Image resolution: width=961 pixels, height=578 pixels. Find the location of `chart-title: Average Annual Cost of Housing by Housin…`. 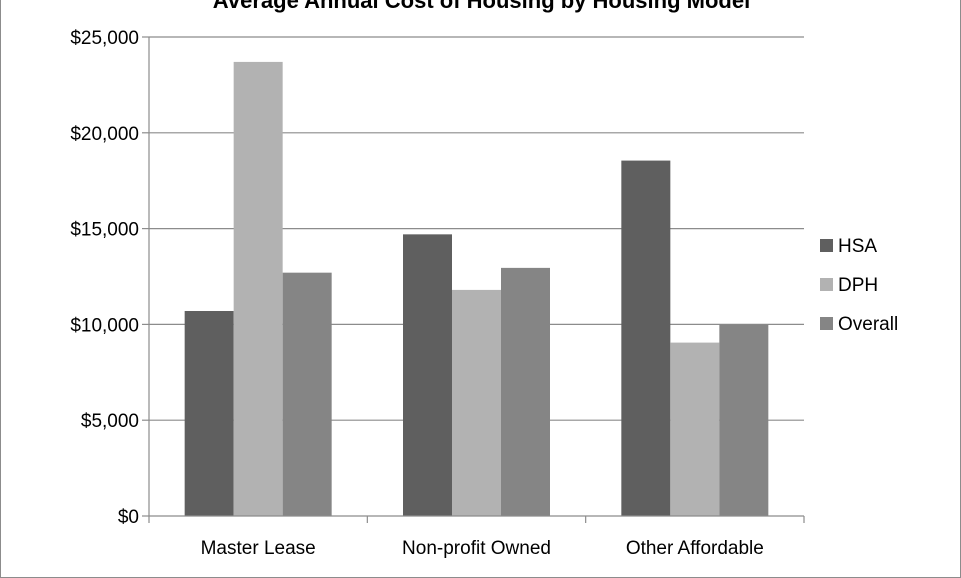

chart-title: Average Annual Cost of Housing by Housin… is located at coordinates (481, 6).